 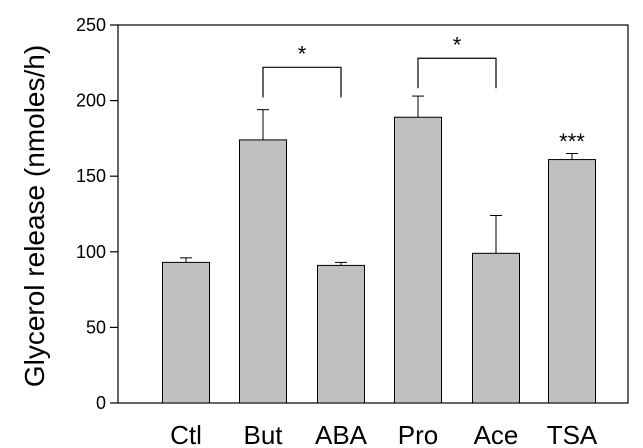 What do you see at coordinates (341, 334) in the screenshot?
I see `bar-aba` at bounding box center [341, 334].